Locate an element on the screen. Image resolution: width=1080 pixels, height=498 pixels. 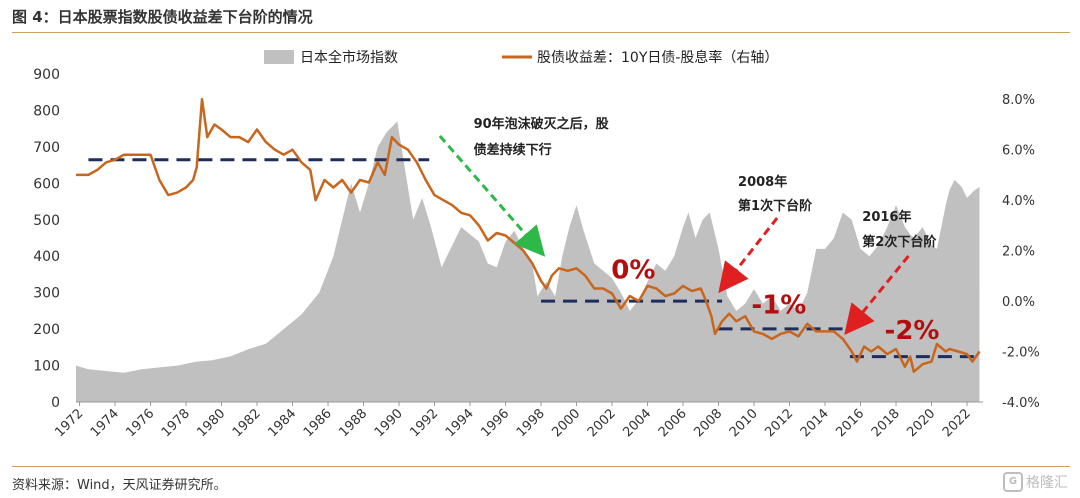
top-rule is located at coordinates (541, 32).